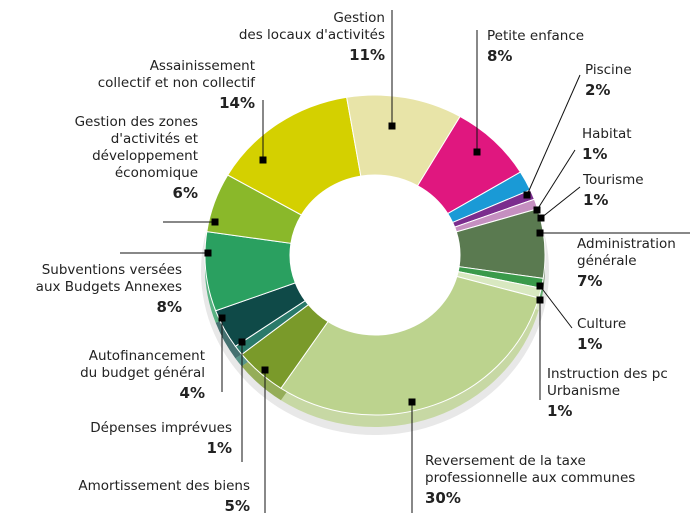 The image size is (690, 515). I want to click on slice-label: Autofinancement du budget général 4%, so click(112, 375).